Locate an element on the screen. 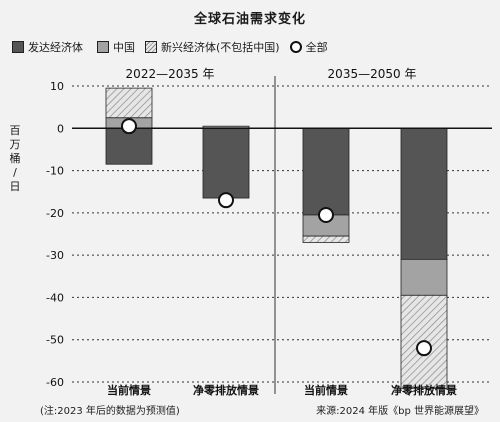  chart-title: 全球石油需求变化 is located at coordinates (249, 19).